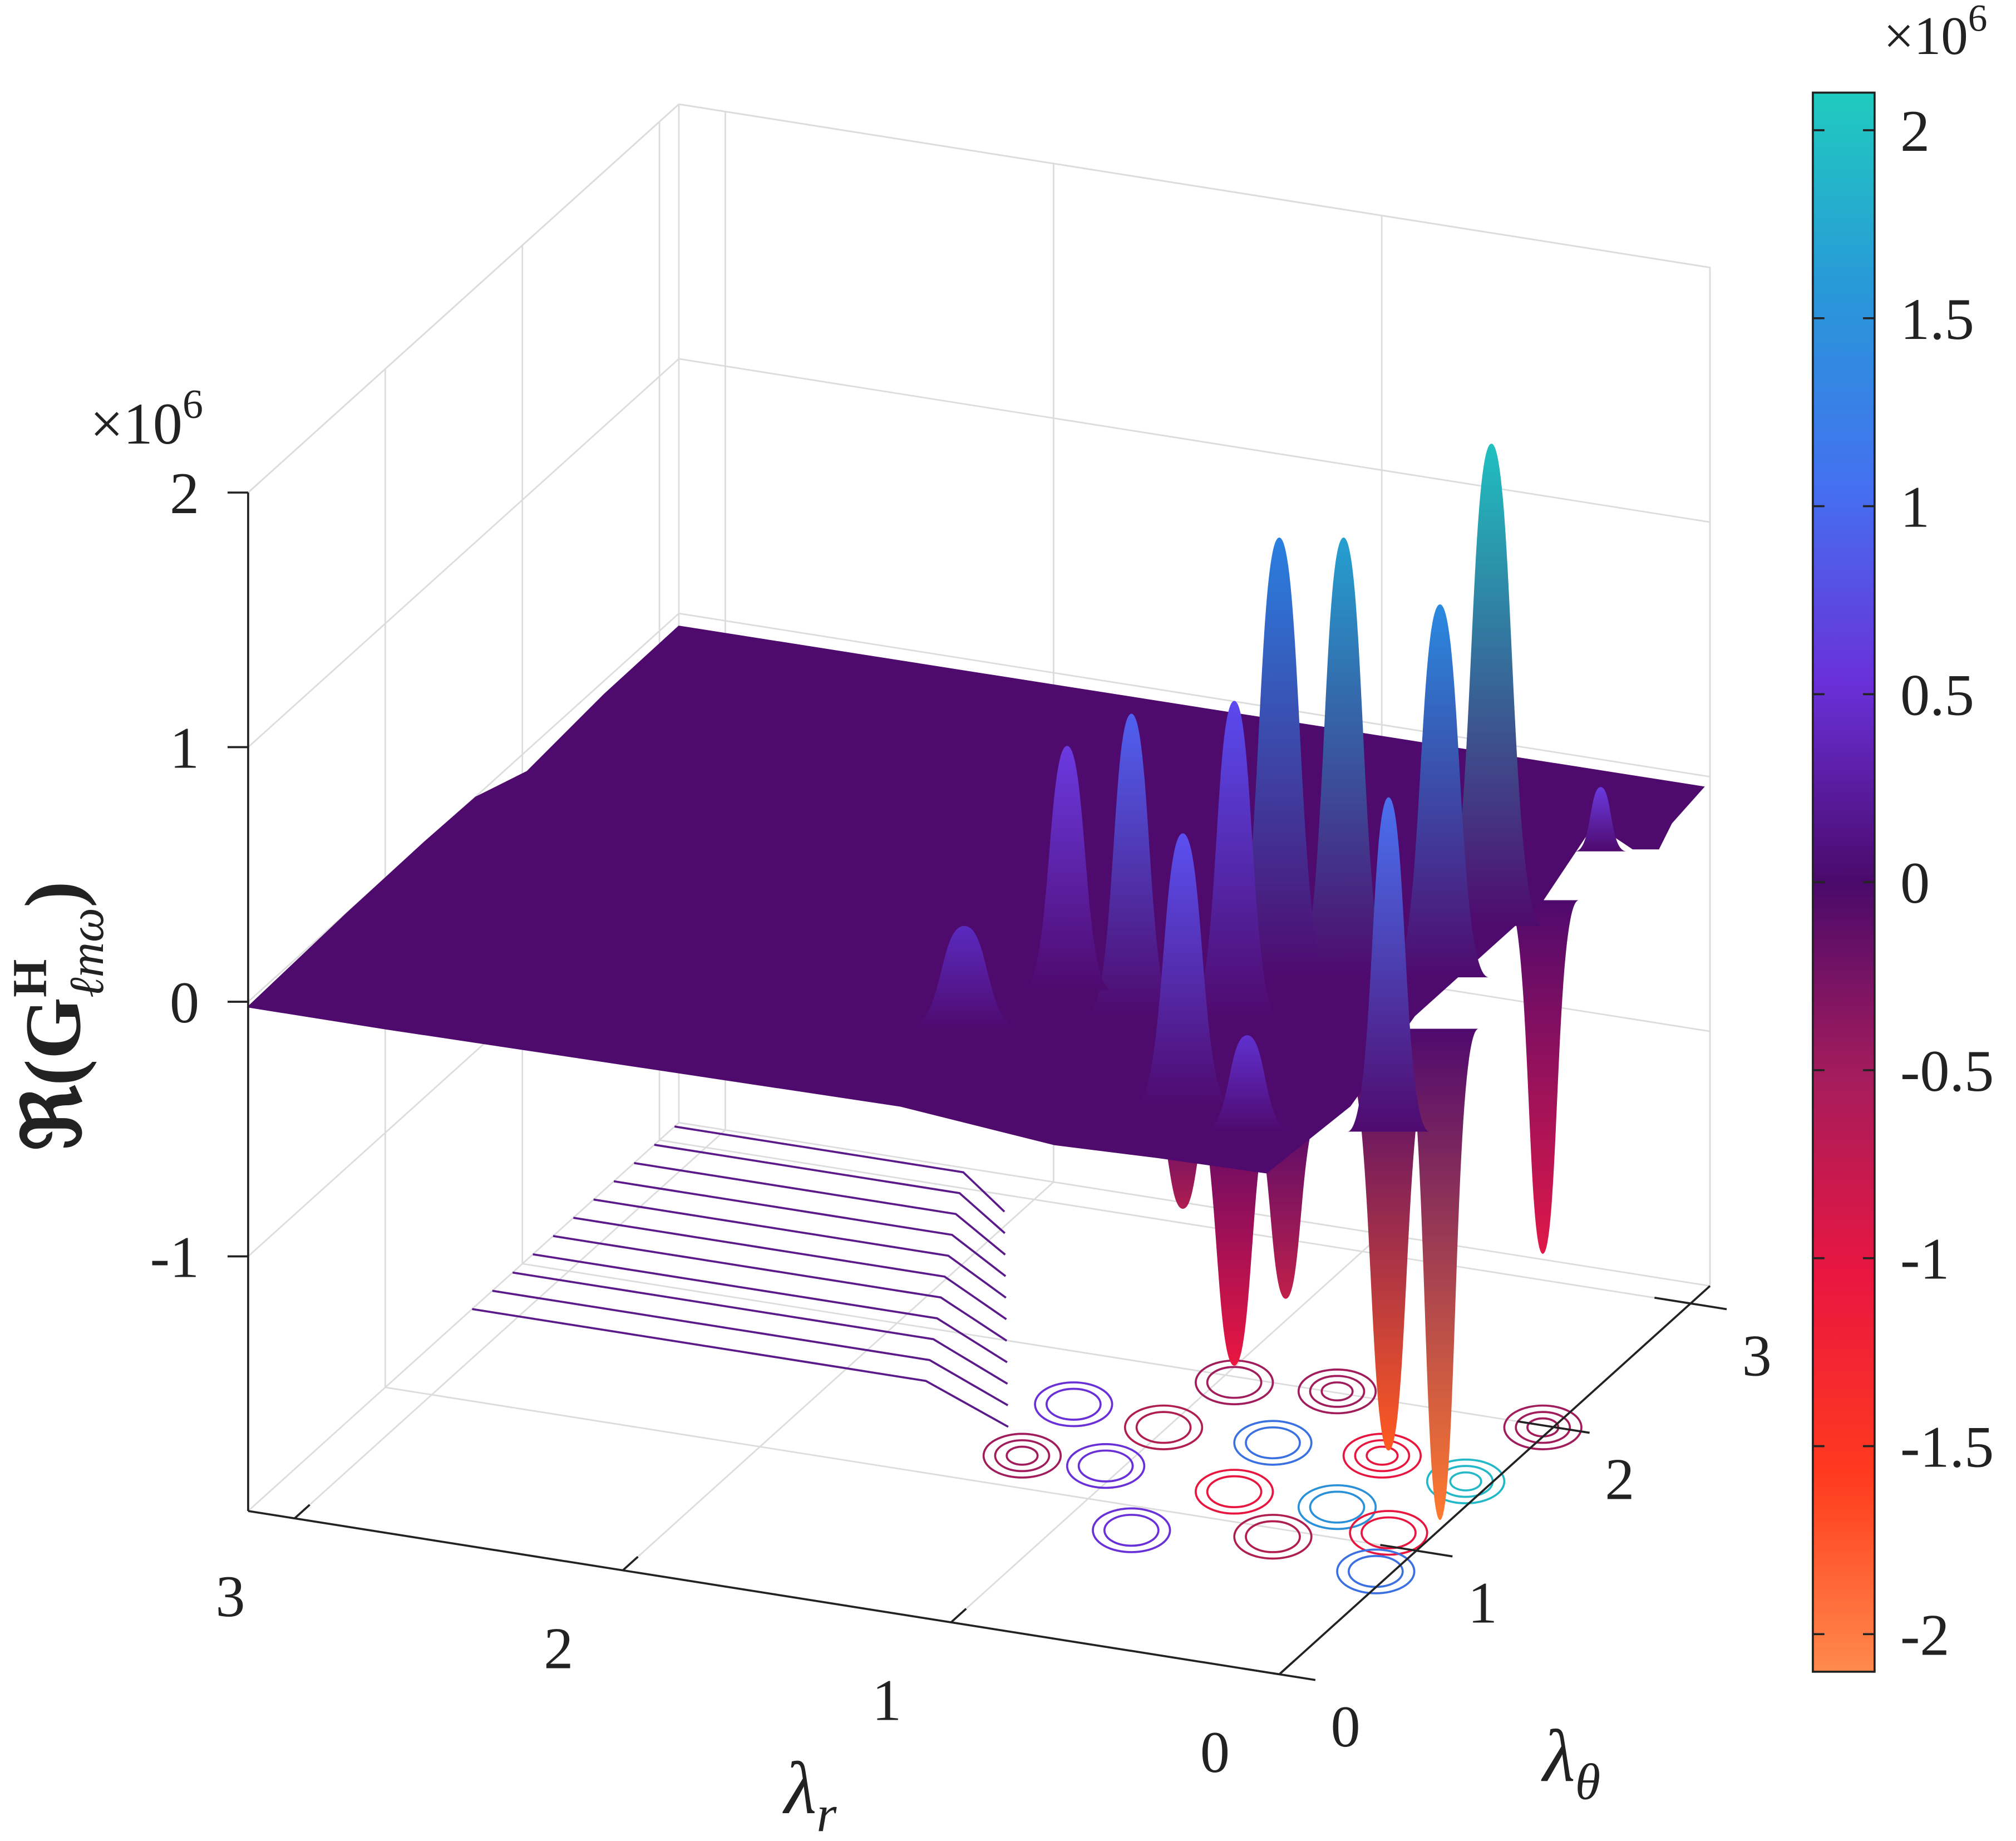 This screenshot has width=2016, height=1841. I want to click on y-axis-label: λθ, so click(1570, 1762).